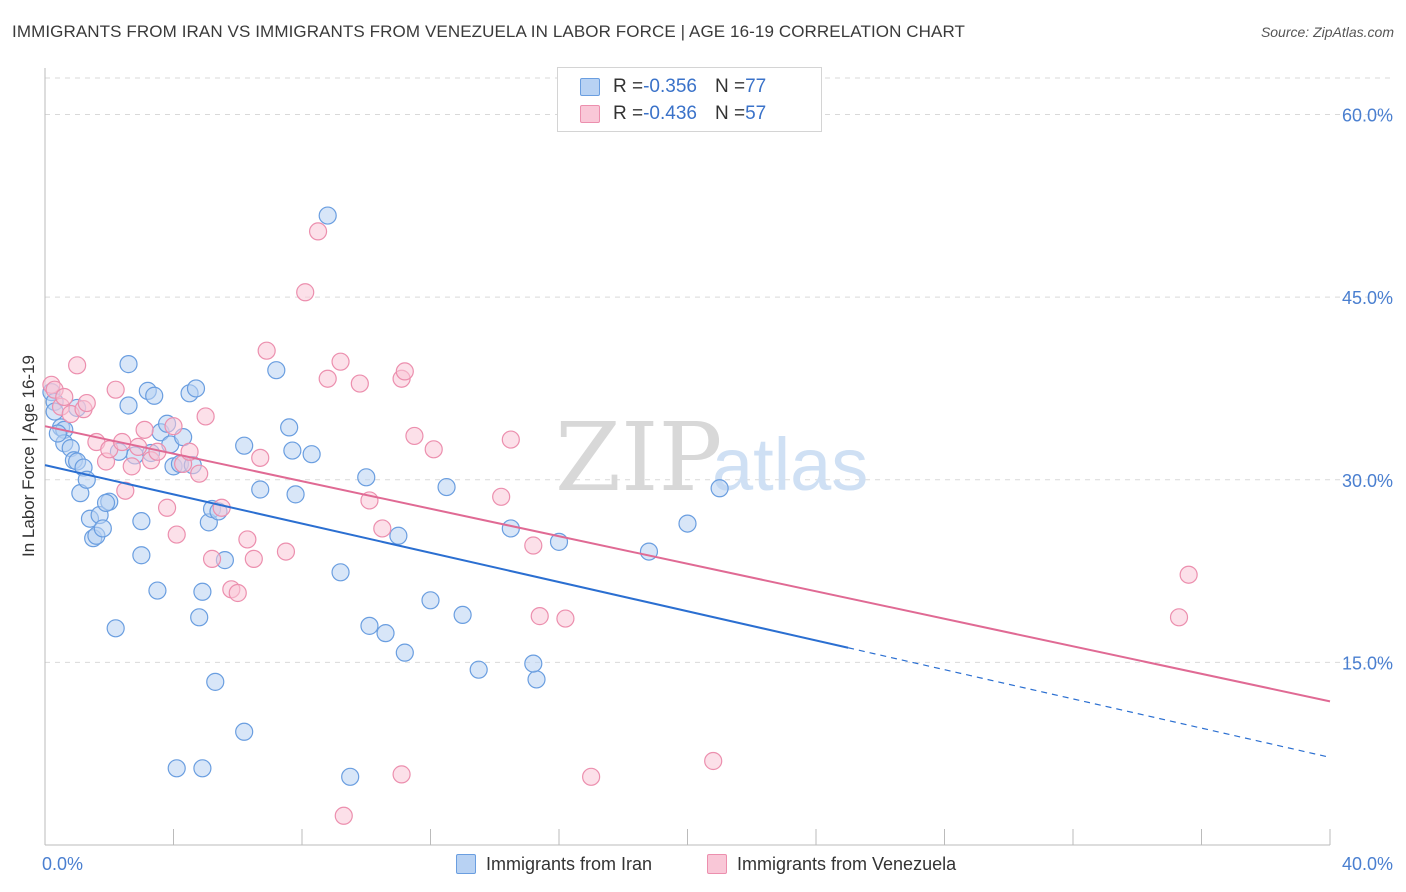 Image resolution: width=1406 pixels, height=892 pixels. What do you see at coordinates (756, 86) in the screenshot?
I see `legend-n-value-iran: 77` at bounding box center [756, 86].